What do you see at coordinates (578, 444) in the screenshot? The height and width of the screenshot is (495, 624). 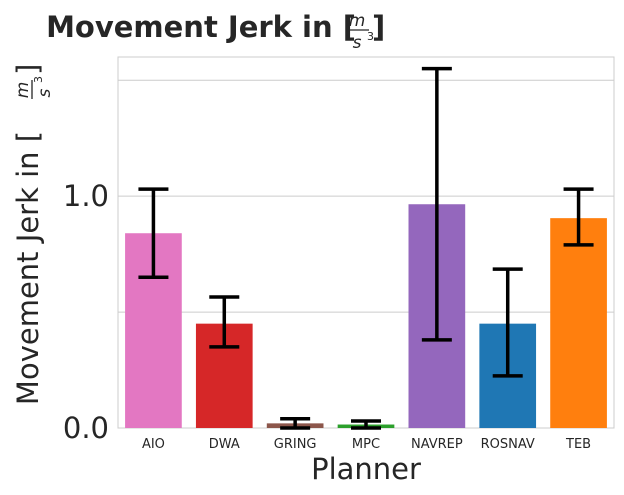 I see `x-tick-label: TEB` at bounding box center [578, 444].